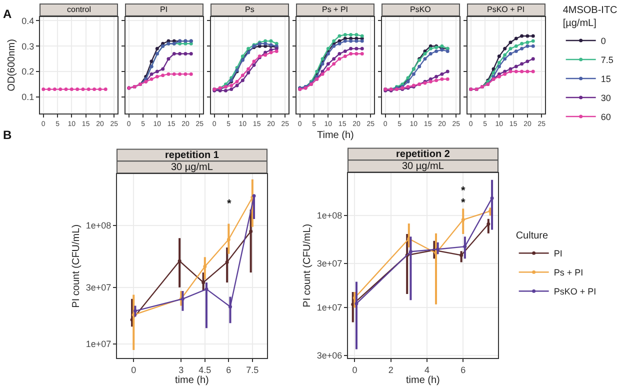 The image size is (633, 390). What do you see at coordinates (164, 9) in the screenshot?
I see `chart-title: PI` at bounding box center [164, 9].